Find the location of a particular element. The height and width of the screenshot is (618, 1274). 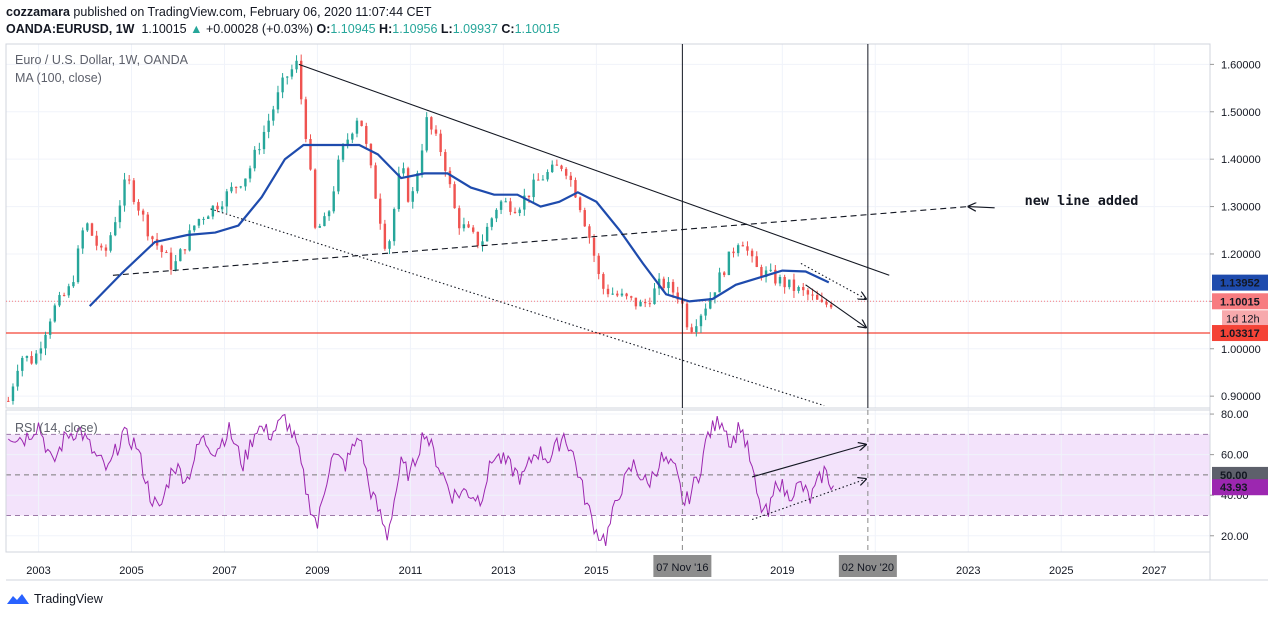

rsi-value-badge: 43.93 is located at coordinates (1234, 488).